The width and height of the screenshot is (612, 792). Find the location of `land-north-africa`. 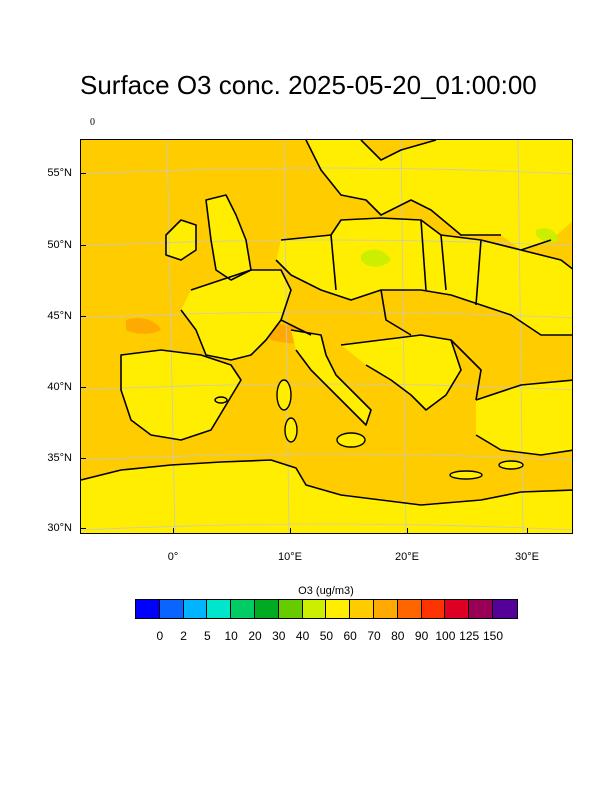

land-north-africa is located at coordinates (326, 496).